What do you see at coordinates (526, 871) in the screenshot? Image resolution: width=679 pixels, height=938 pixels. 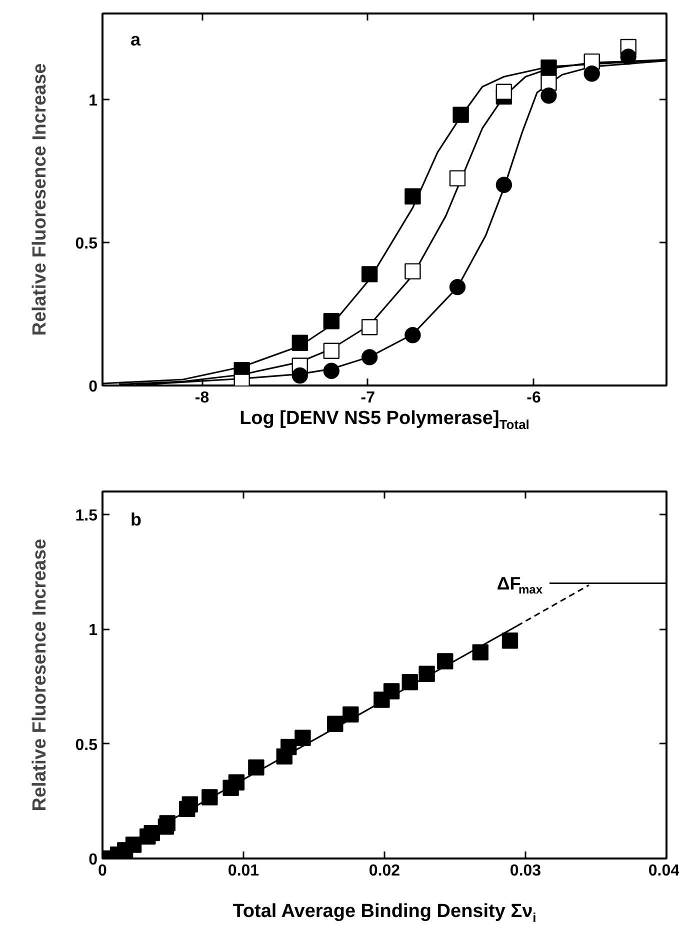 I see `x-tick-label: 0.03` at bounding box center [526, 871].